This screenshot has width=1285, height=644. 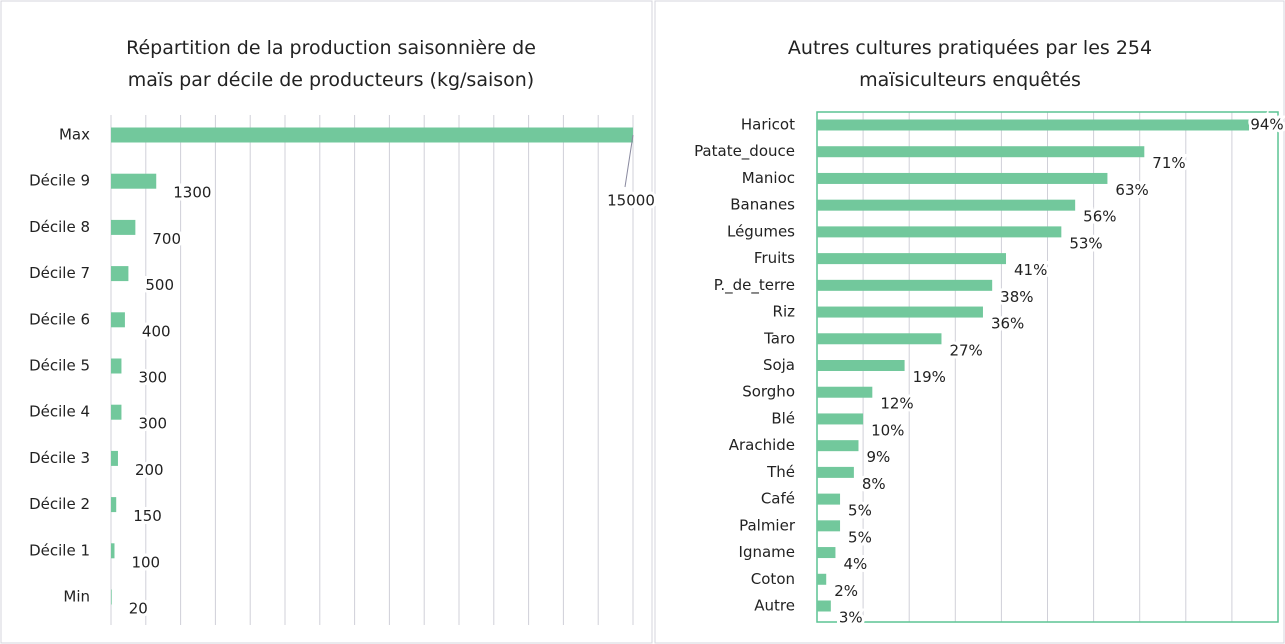 I want to click on value-label: 3%, so click(x=851, y=618).